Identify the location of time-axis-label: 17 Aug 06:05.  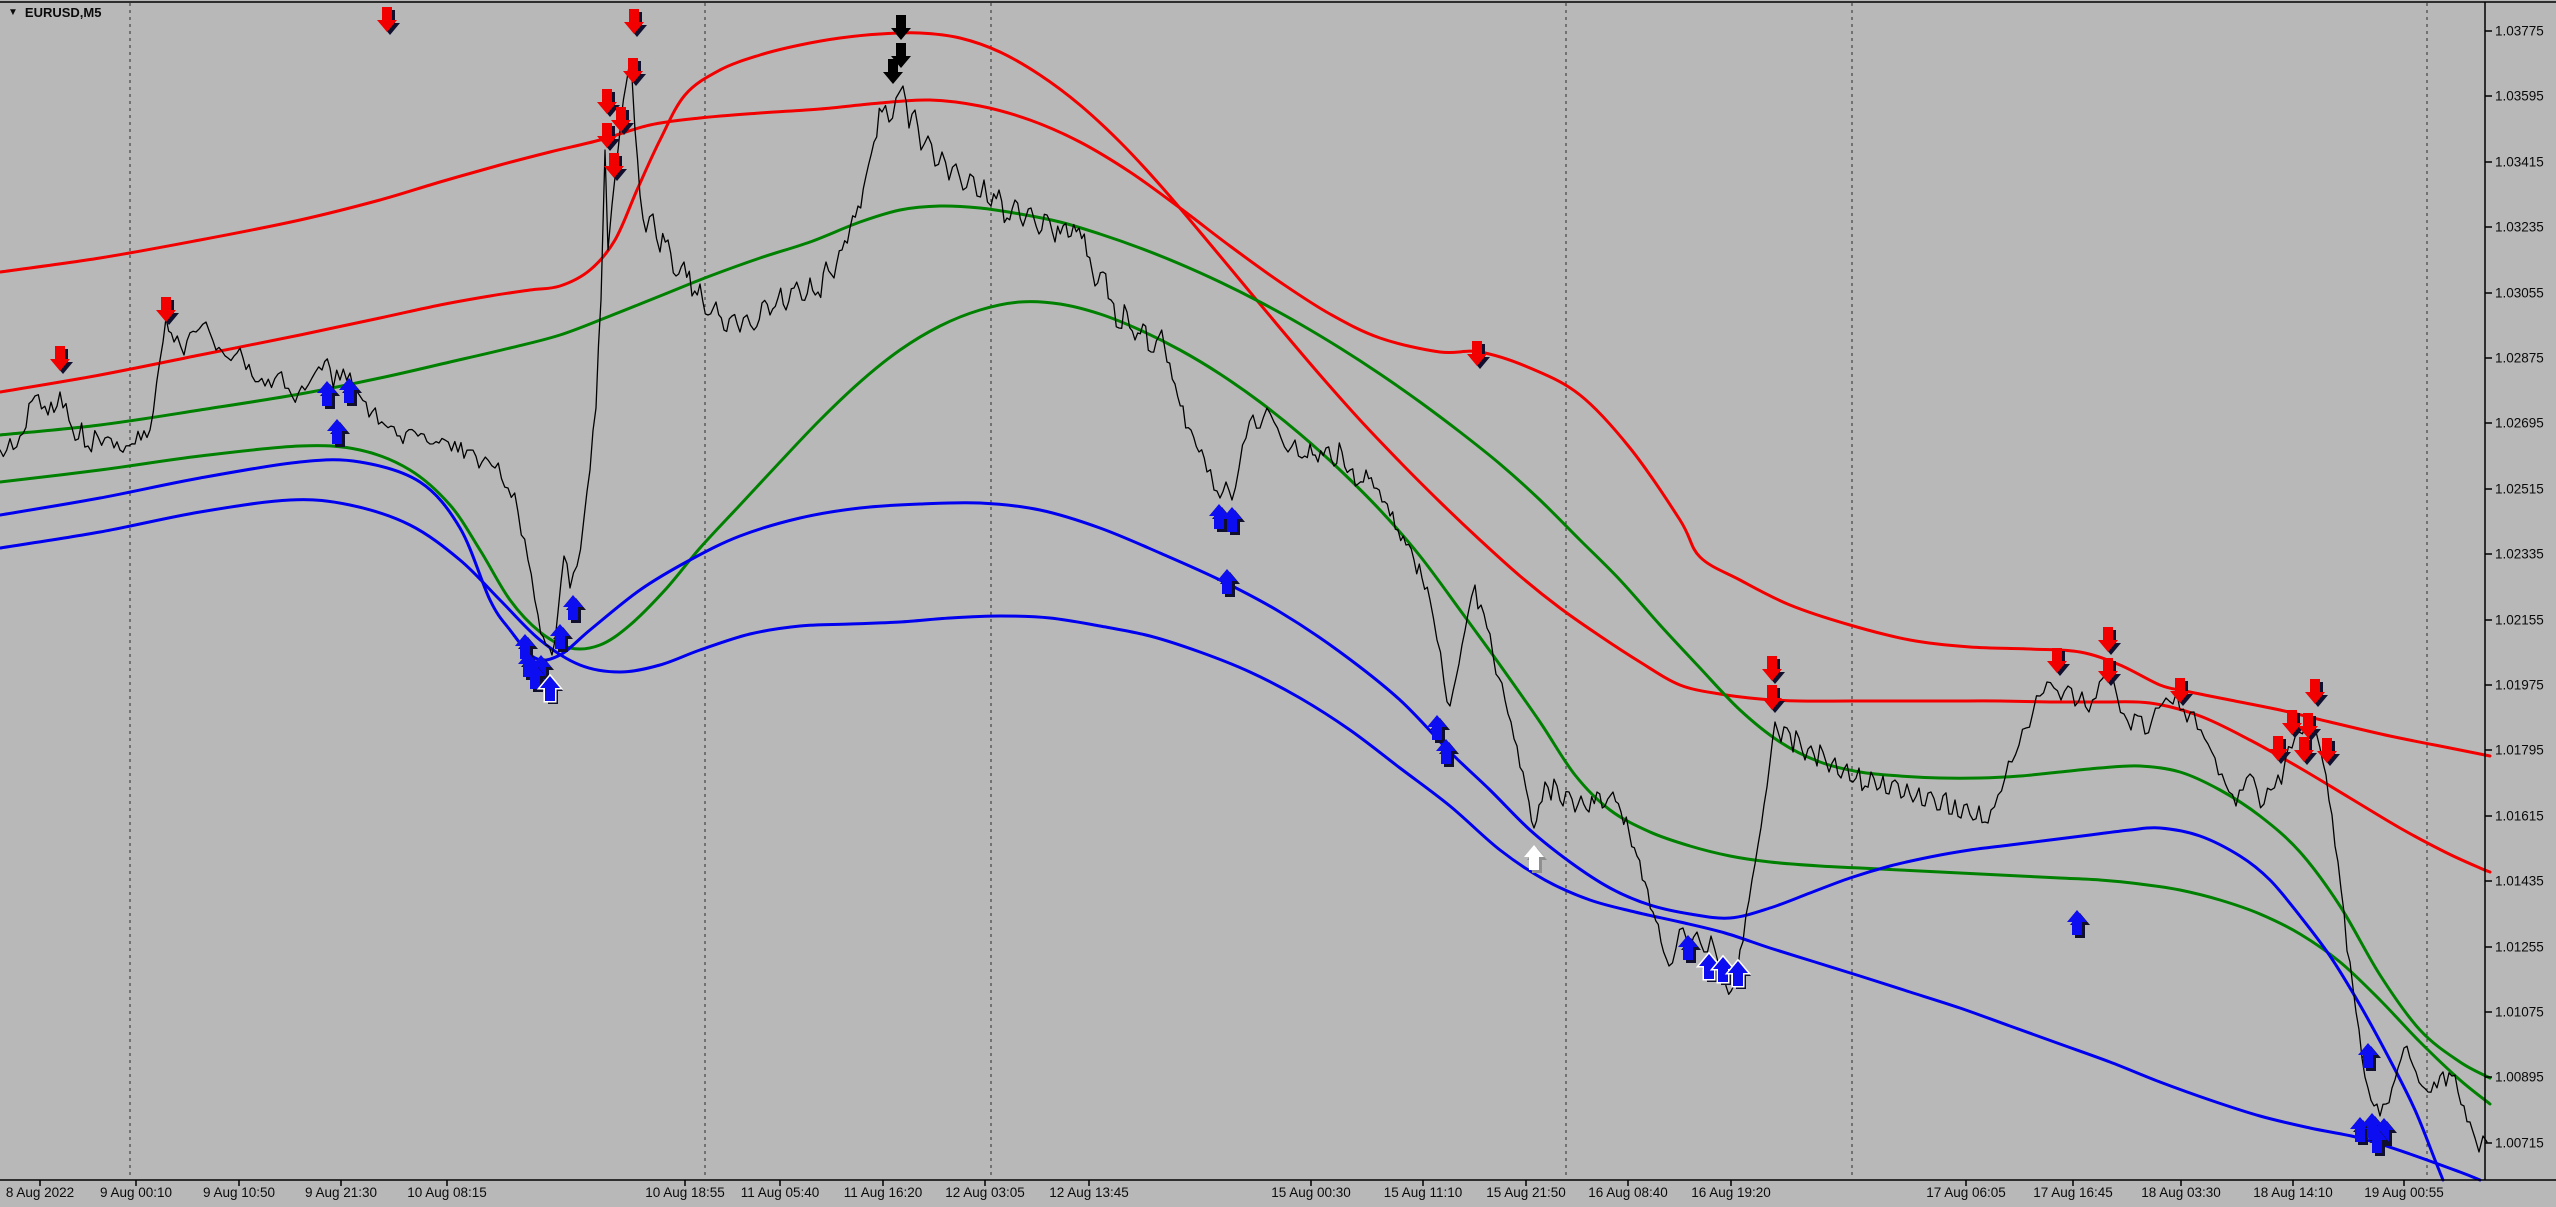
(1966, 1192).